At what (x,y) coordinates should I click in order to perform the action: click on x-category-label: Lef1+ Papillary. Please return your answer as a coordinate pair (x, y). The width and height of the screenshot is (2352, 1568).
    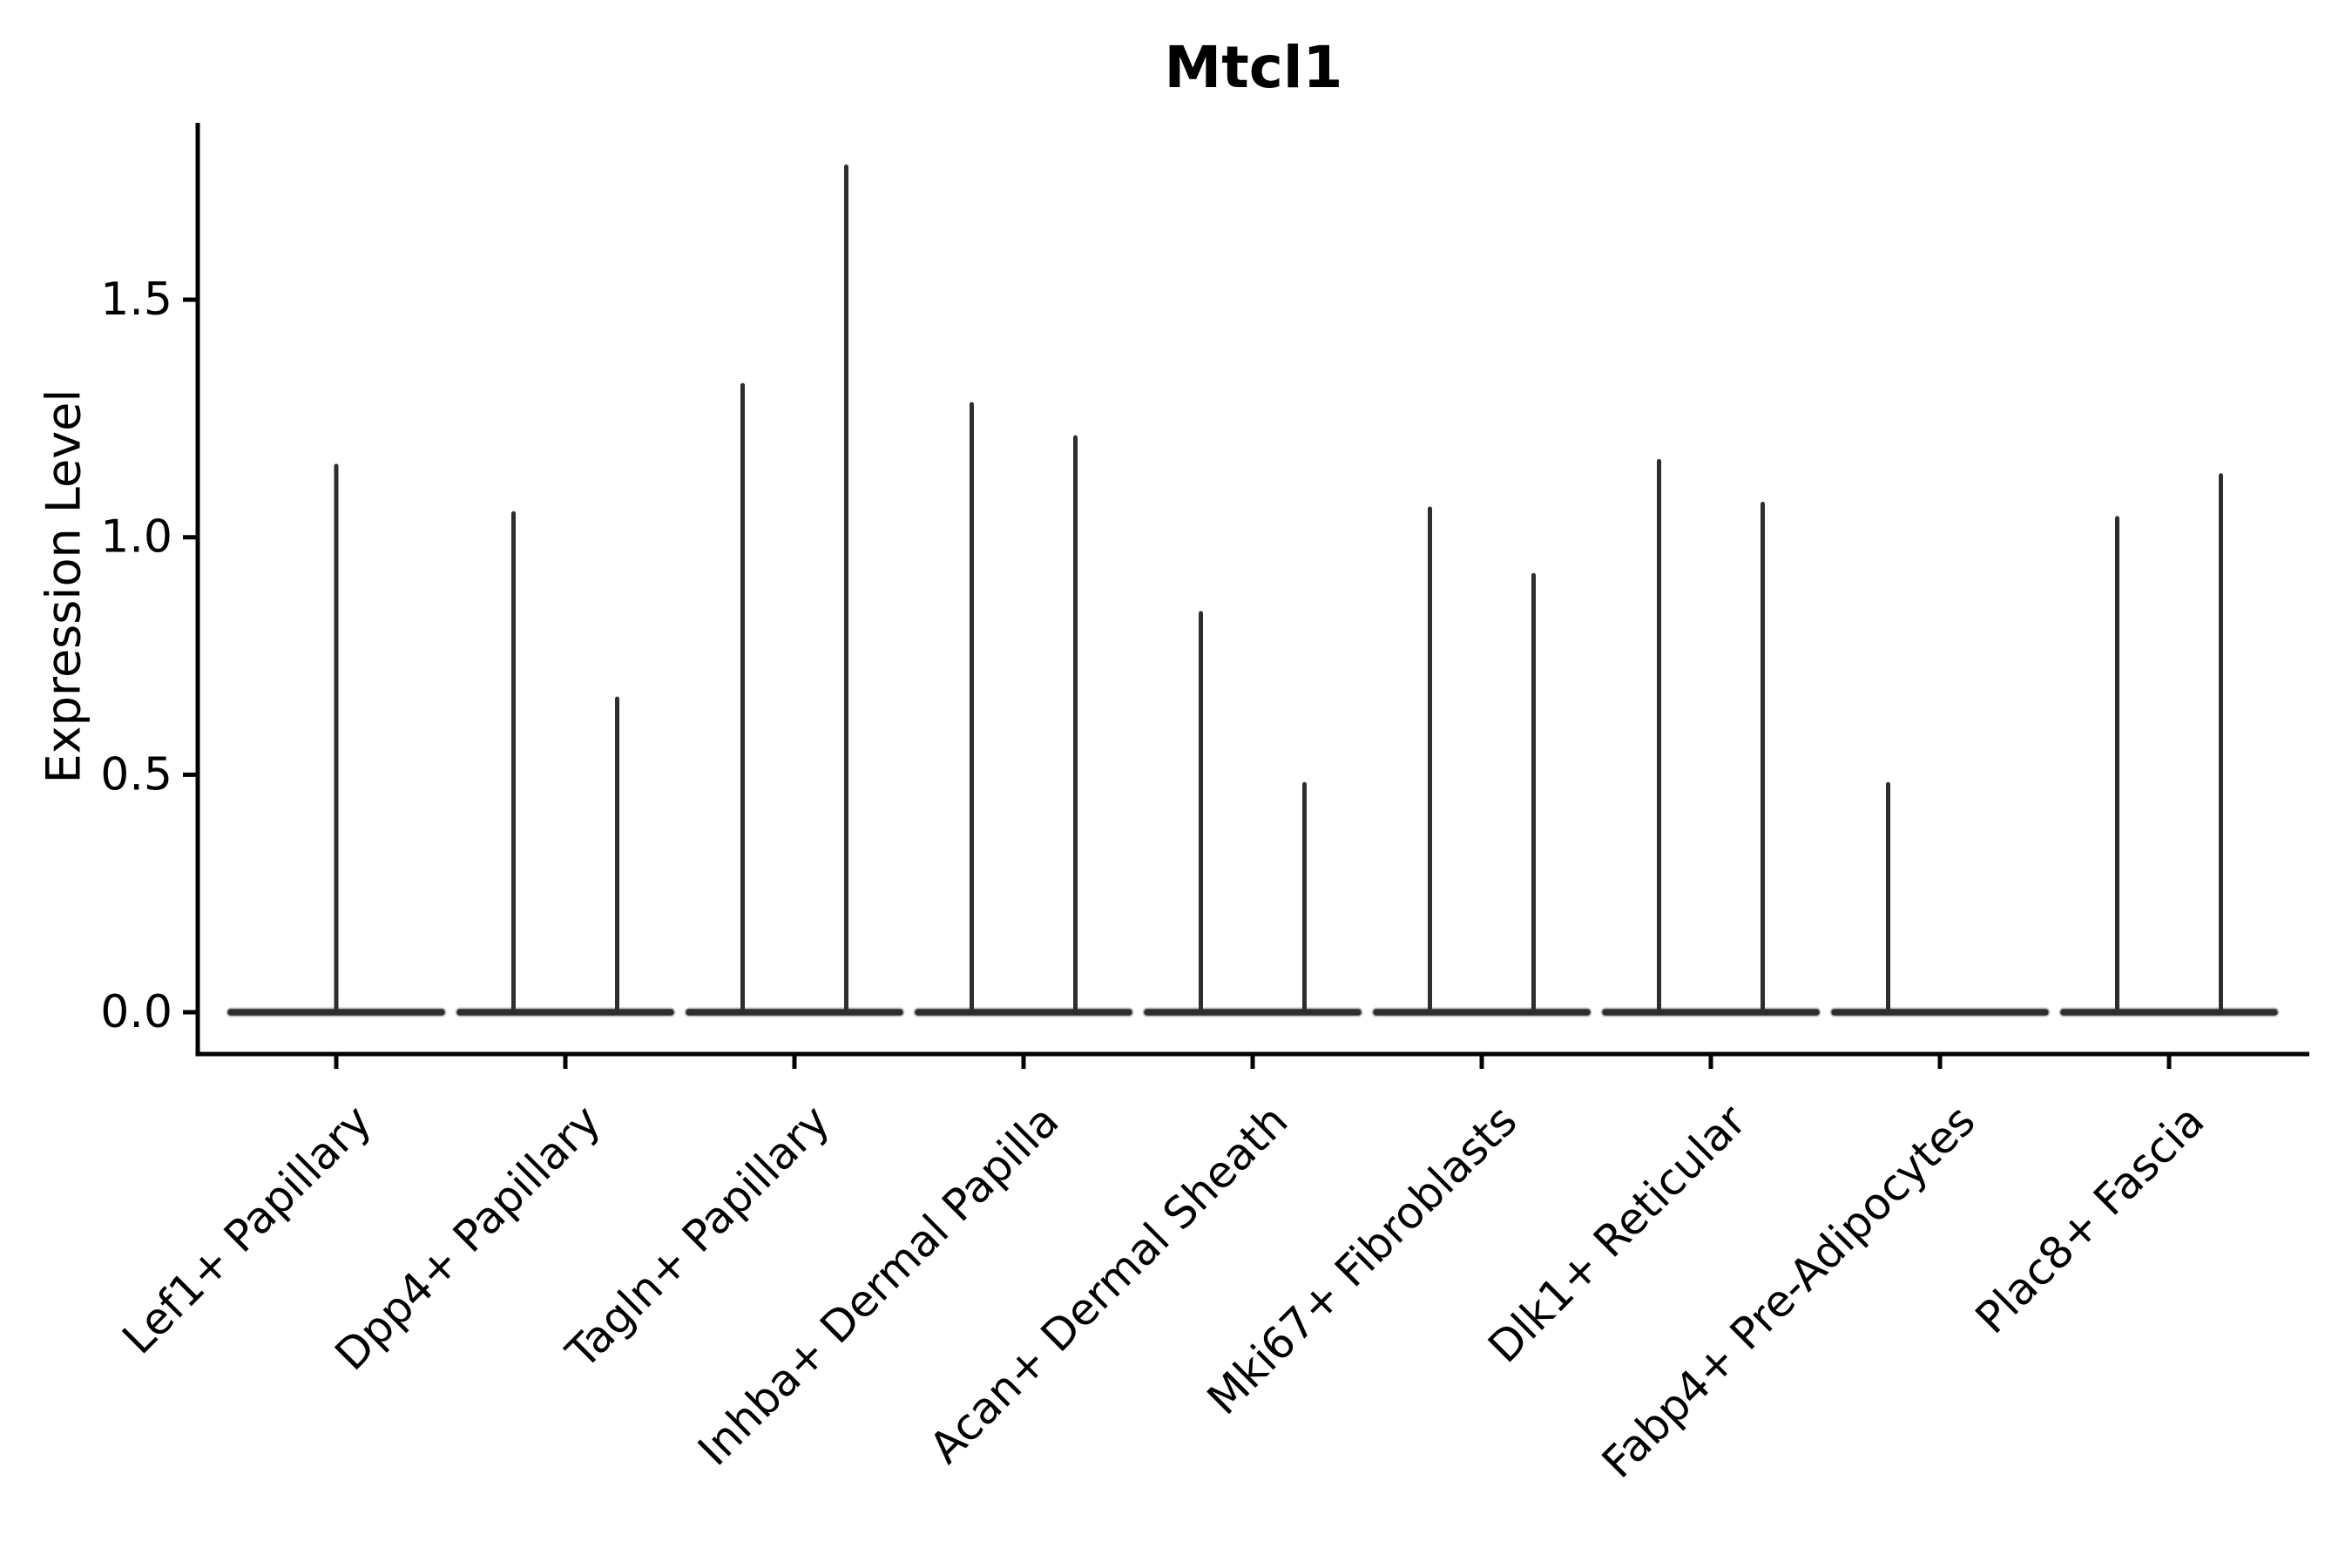
    Looking at the image, I should click on (247, 1229).